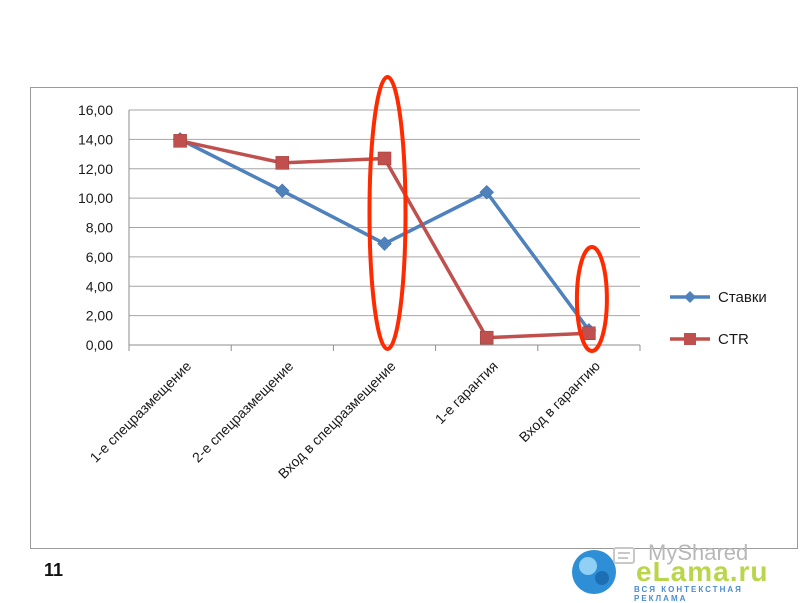  Describe the element at coordinates (690, 339) in the screenshot. I see `legend-marker-square` at that location.